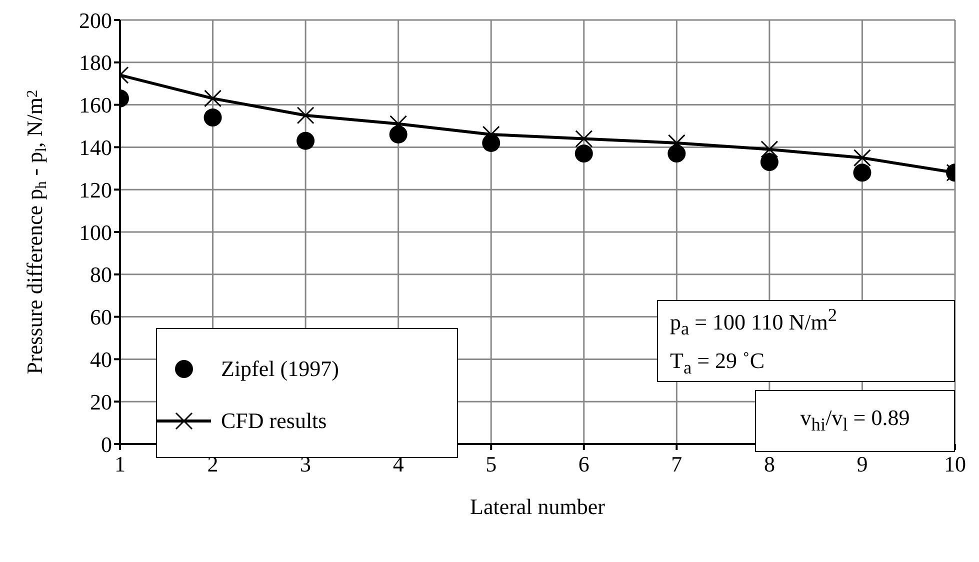  Describe the element at coordinates (95, 147) in the screenshot. I see `y-tick-label: 140` at that location.